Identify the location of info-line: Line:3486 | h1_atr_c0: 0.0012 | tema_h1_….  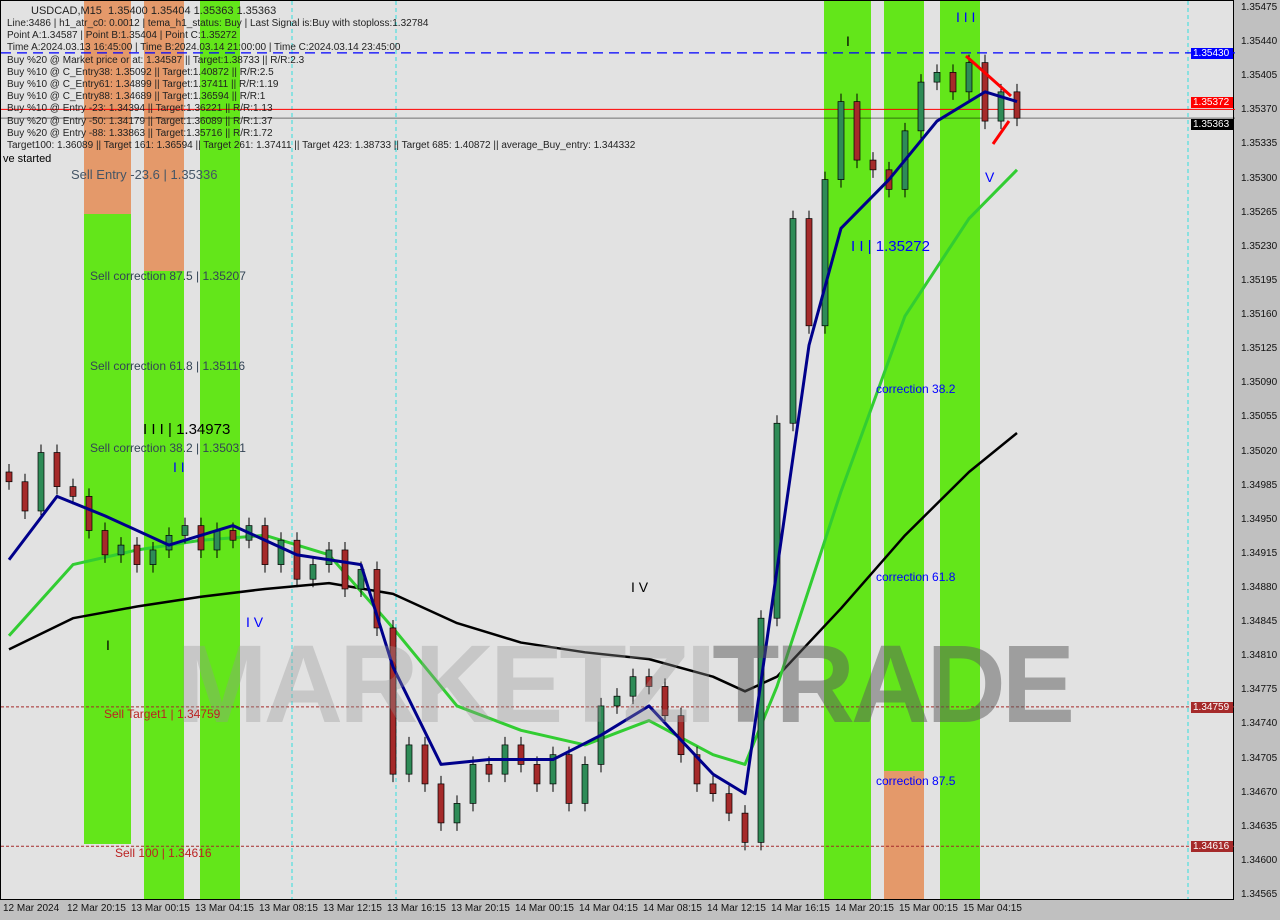
(218, 23).